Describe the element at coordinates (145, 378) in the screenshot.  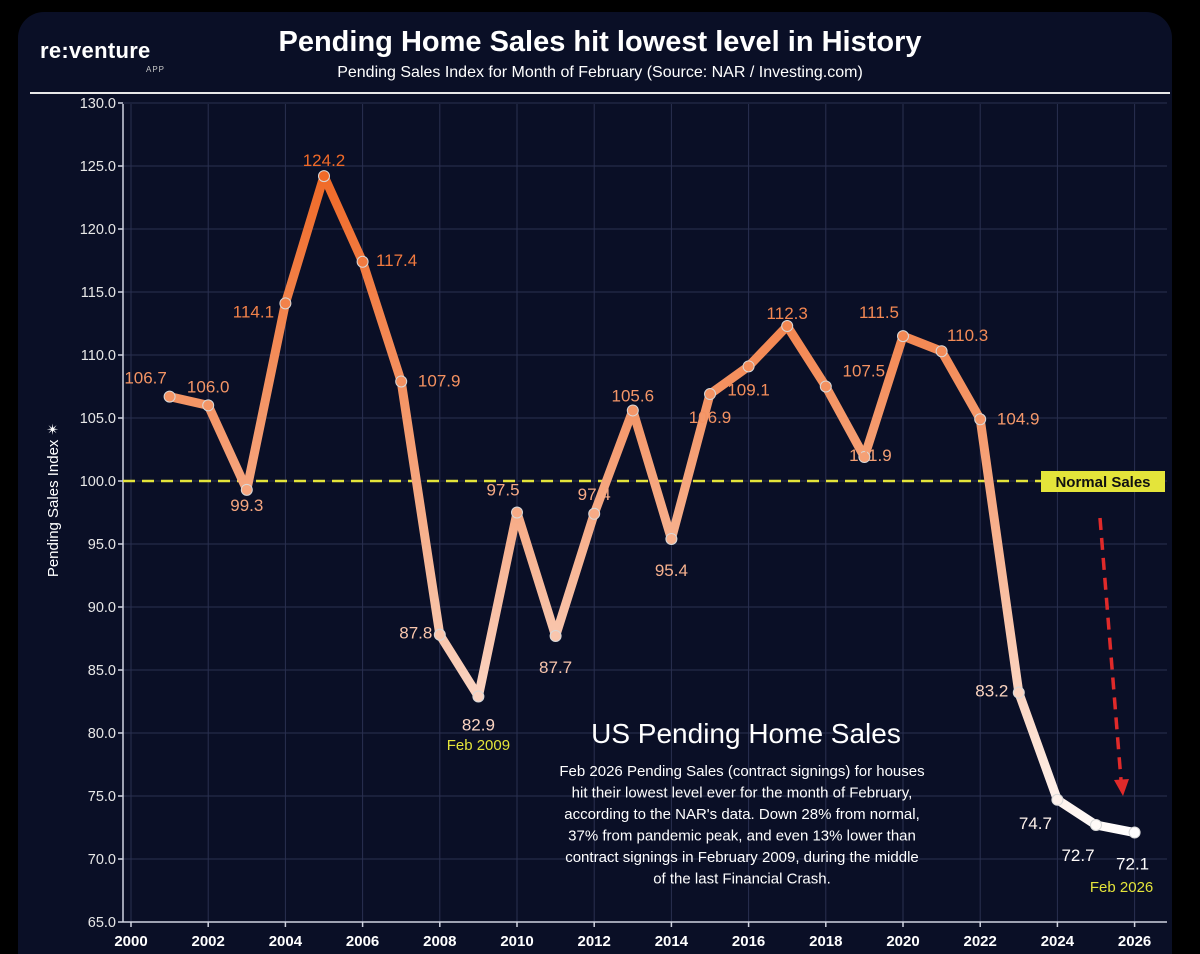
I see `data-label: 106.7` at that location.